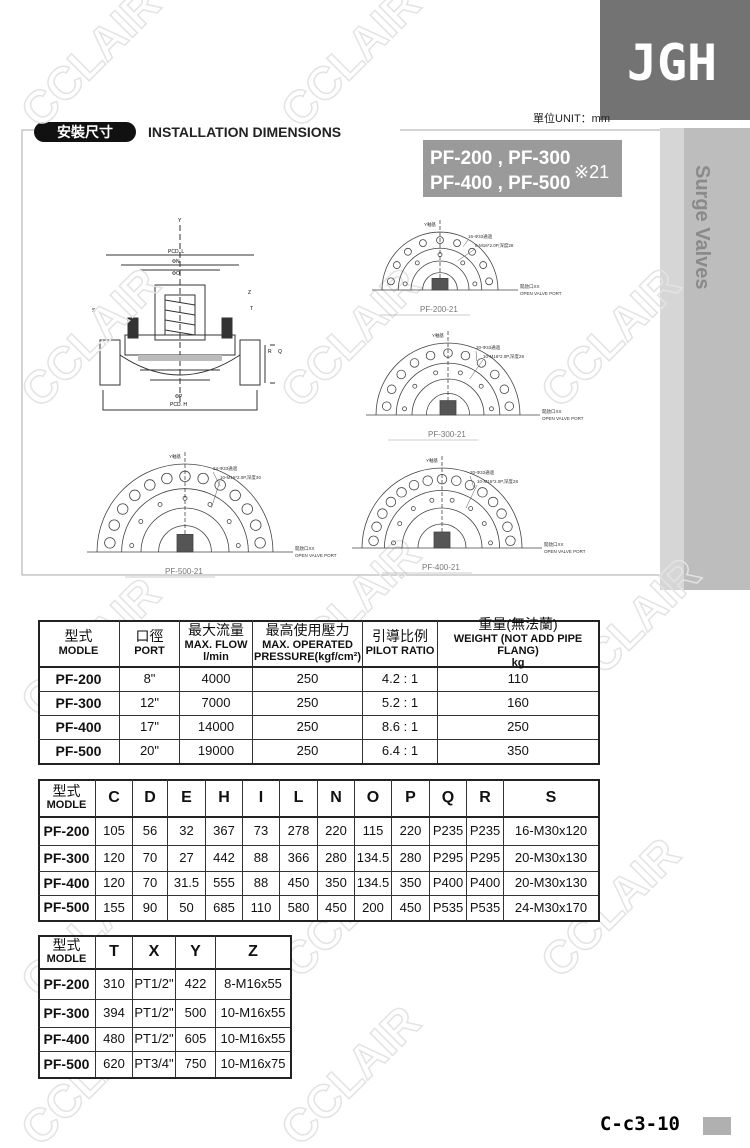  Describe the element at coordinates (410, 797) in the screenshot. I see `header-text: P` at that location.